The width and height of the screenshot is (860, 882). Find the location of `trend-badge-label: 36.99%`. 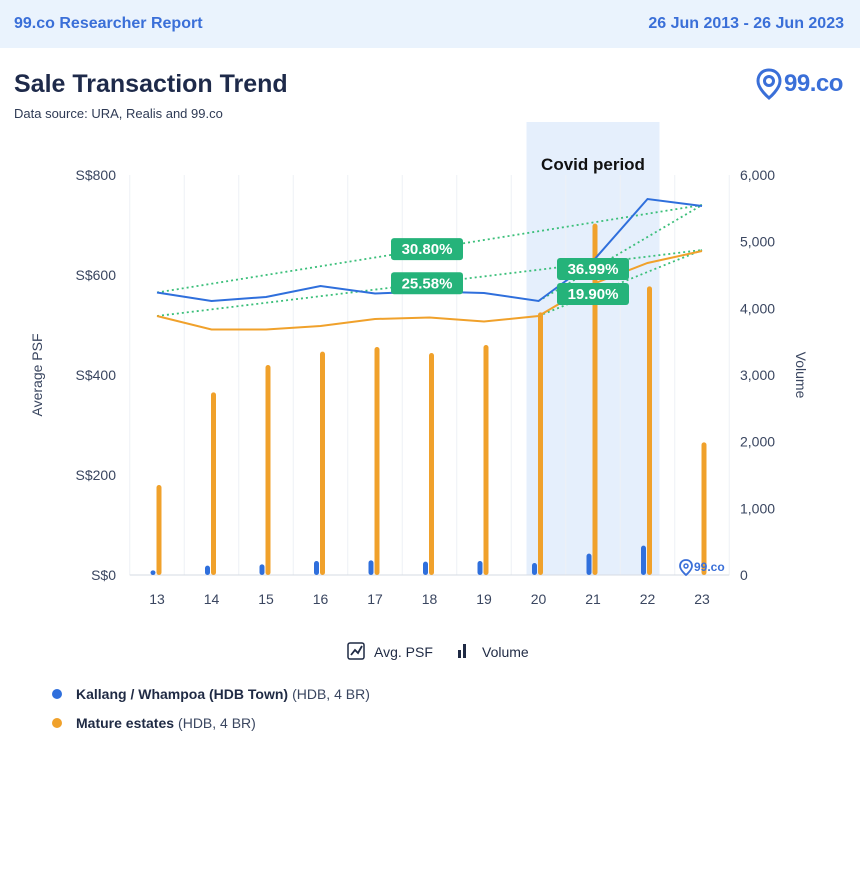

trend-badge-label: 36.99% is located at coordinates (593, 269).